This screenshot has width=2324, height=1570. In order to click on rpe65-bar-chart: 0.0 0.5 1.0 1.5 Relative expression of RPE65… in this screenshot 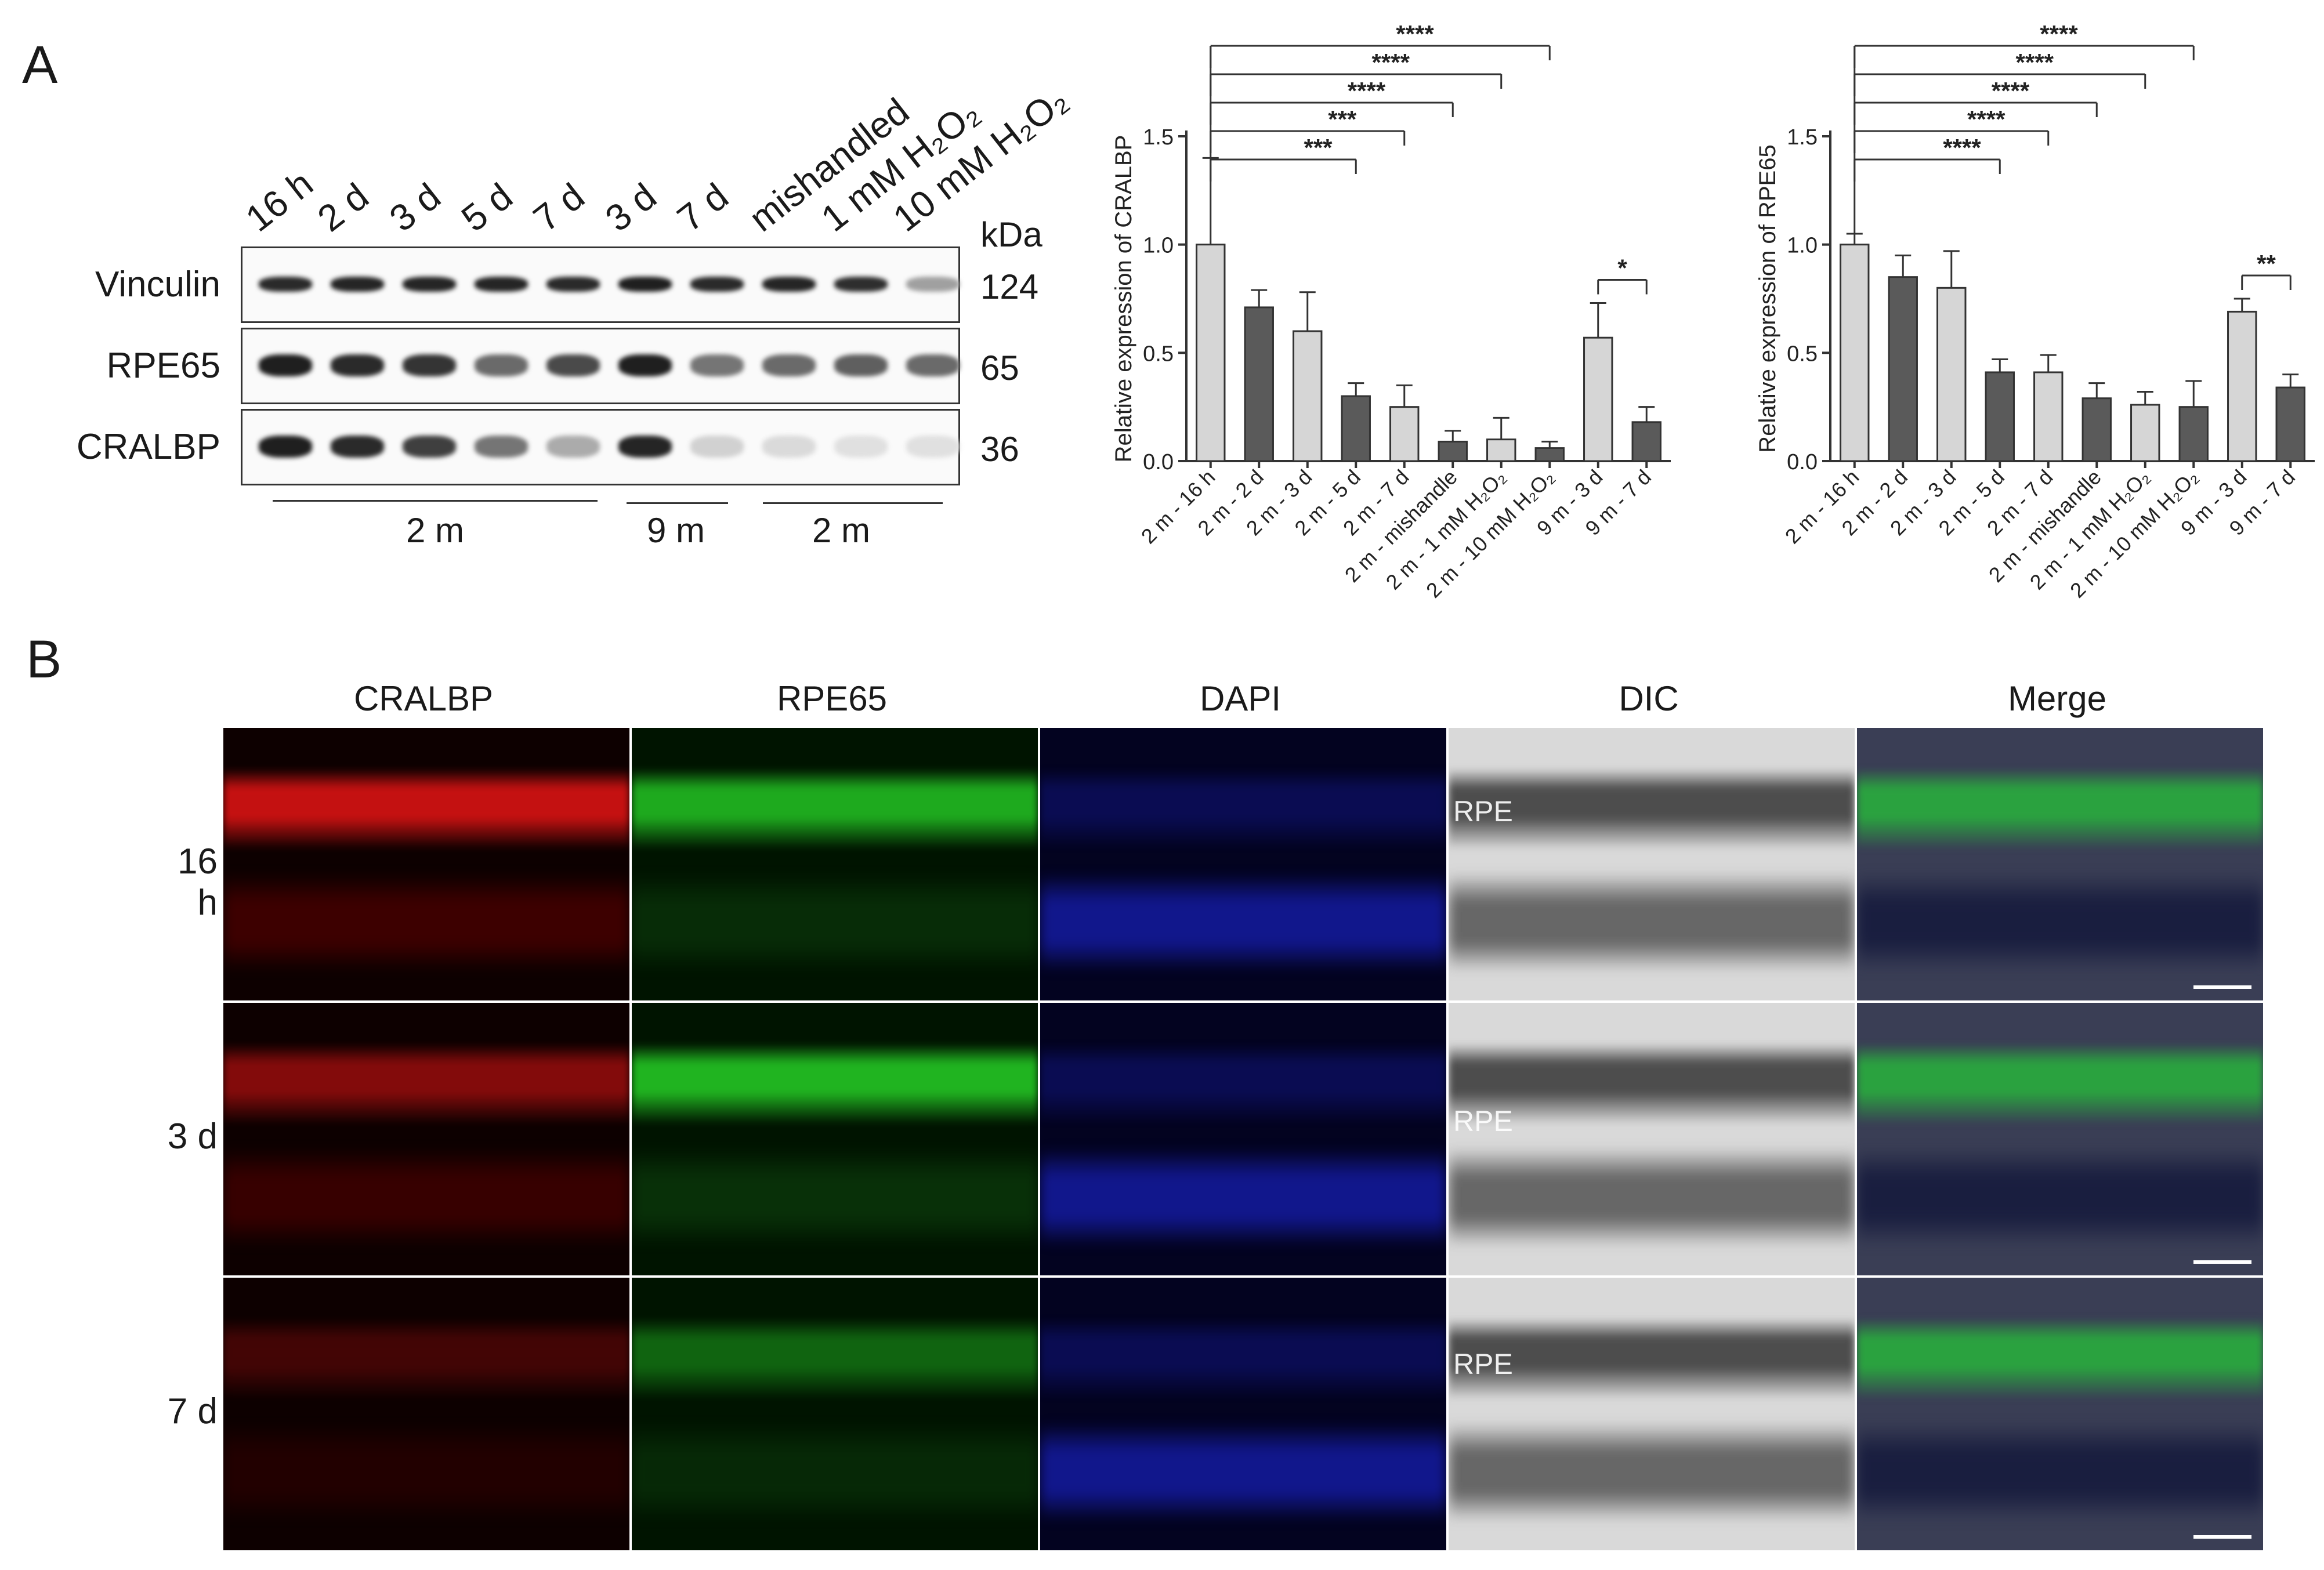, I will do `click(2035, 311)`.